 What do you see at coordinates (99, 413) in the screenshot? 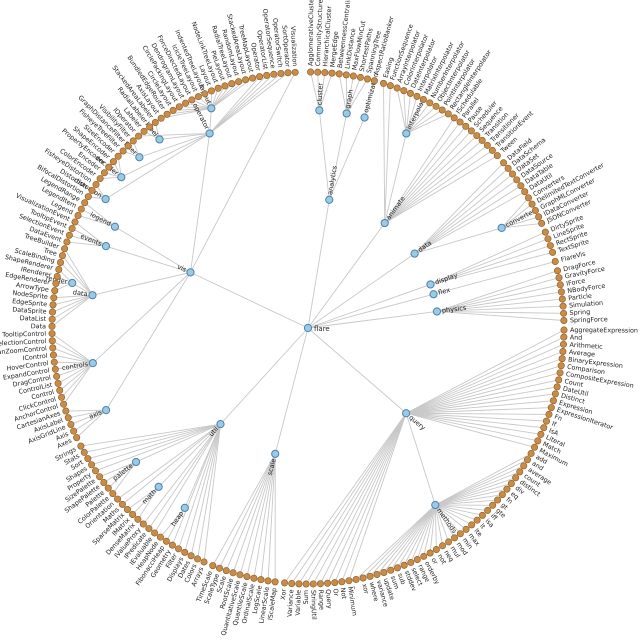
I see `branch-node-axis: axis` at bounding box center [99, 413].